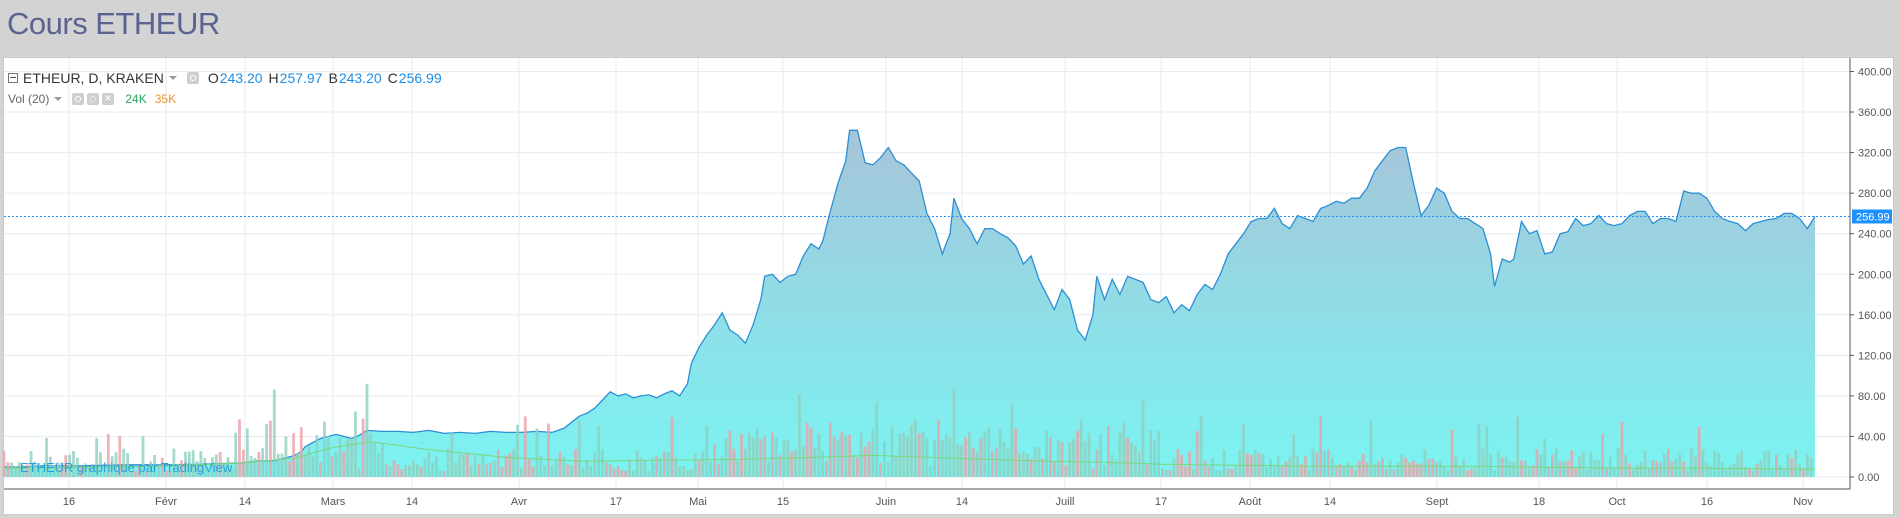  I want to click on last-price-label: 256.99, so click(1873, 217).